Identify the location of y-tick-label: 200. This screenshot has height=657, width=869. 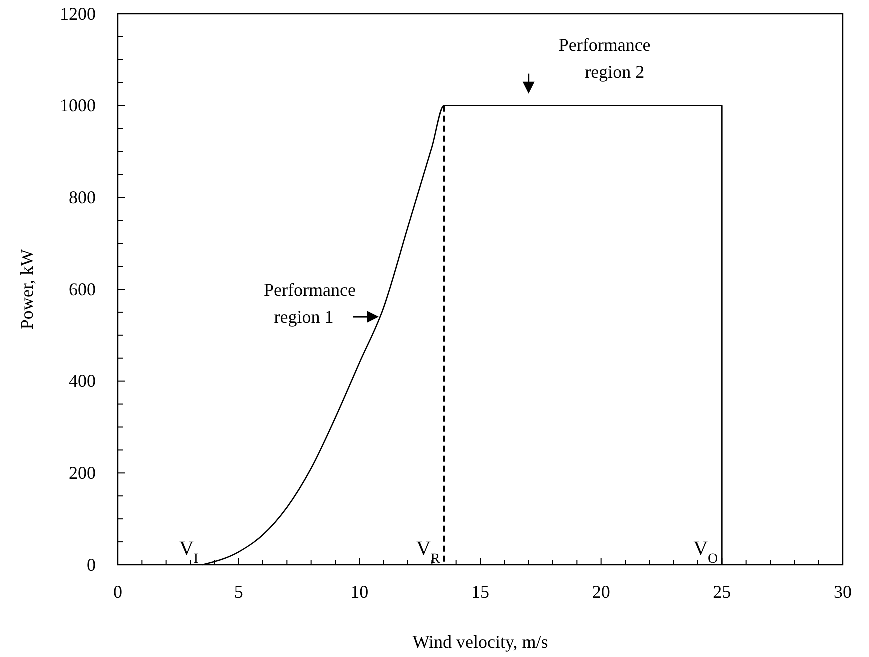
(82, 472).